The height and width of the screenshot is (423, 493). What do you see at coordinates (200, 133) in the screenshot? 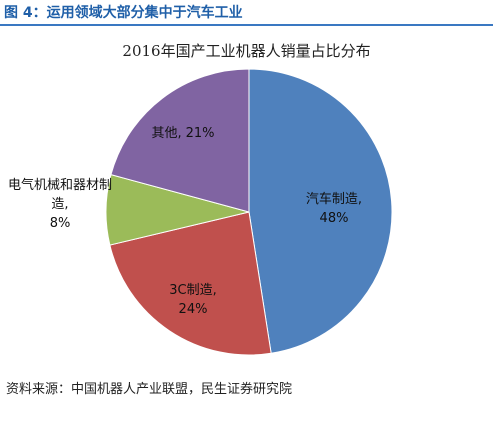
I see `value-label: 21%` at bounding box center [200, 133].